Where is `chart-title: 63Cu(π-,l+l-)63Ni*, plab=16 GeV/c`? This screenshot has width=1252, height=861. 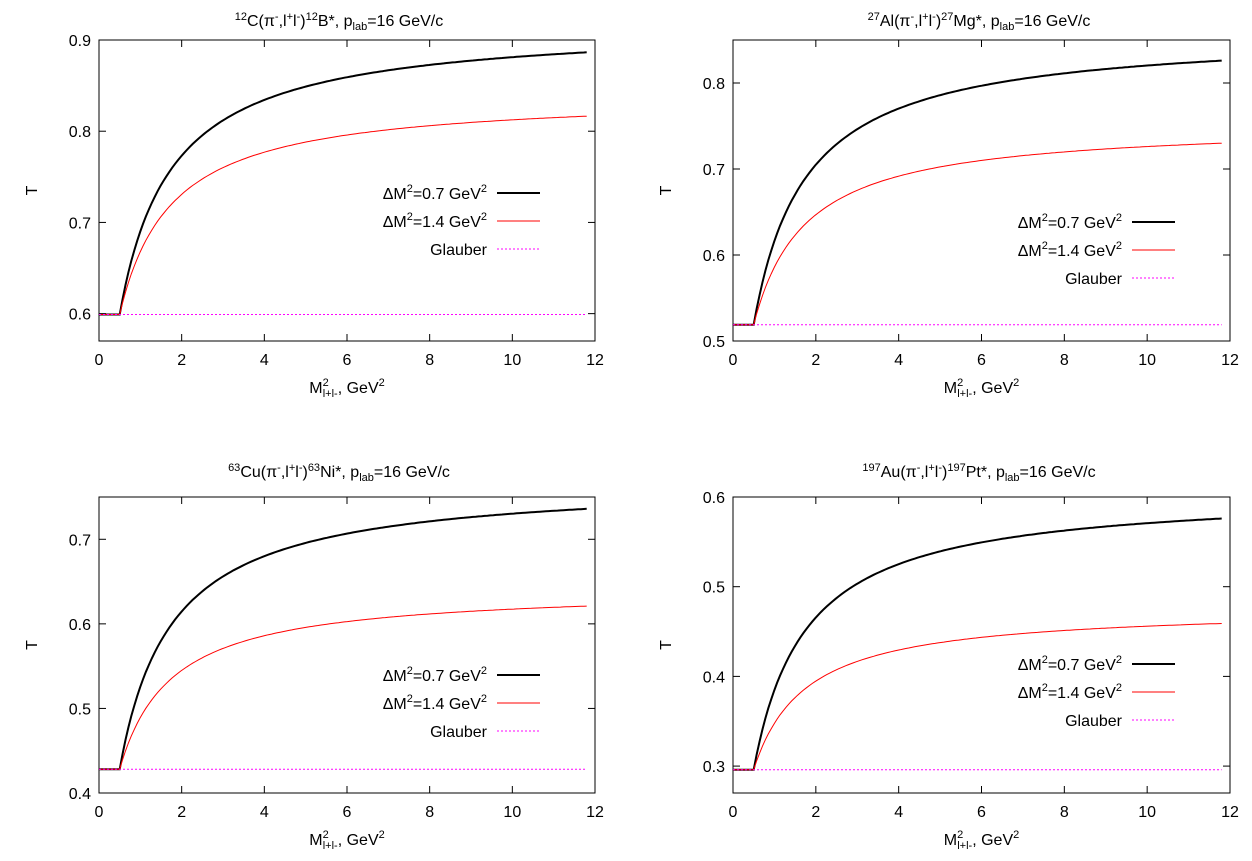 chart-title: 63Cu(π-,l+l-)63Ni*, plab=16 GeV/c is located at coordinates (339, 473).